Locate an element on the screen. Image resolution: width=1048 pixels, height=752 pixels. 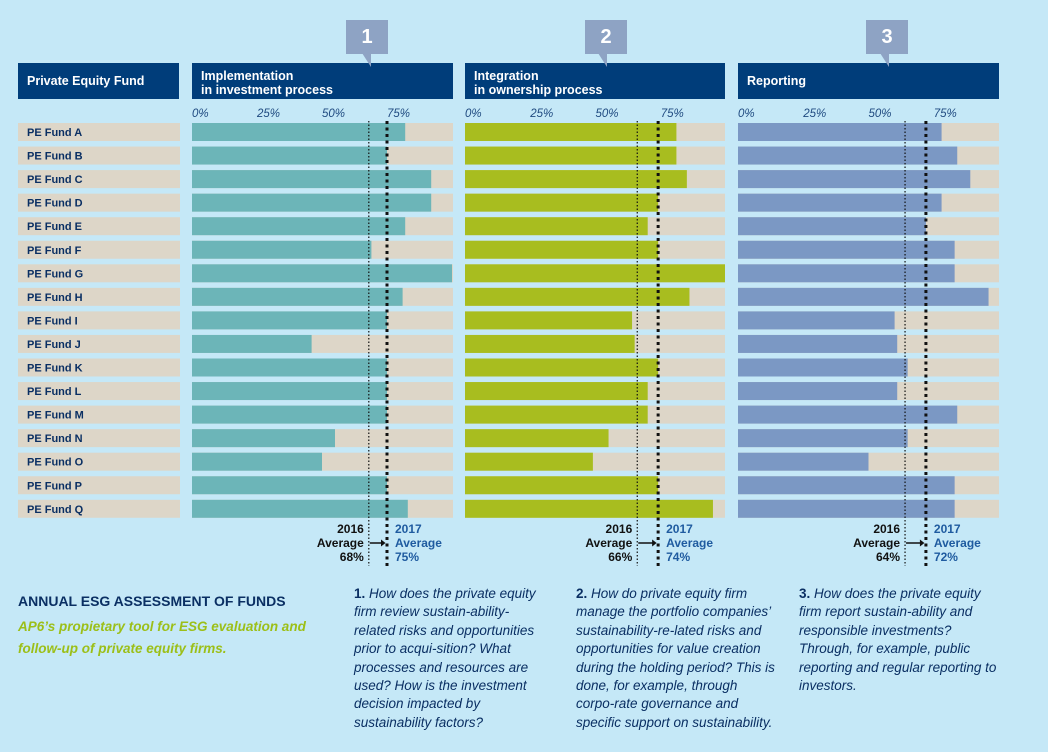
panel-1-number-badge: 1 is located at coordinates (367, 37).